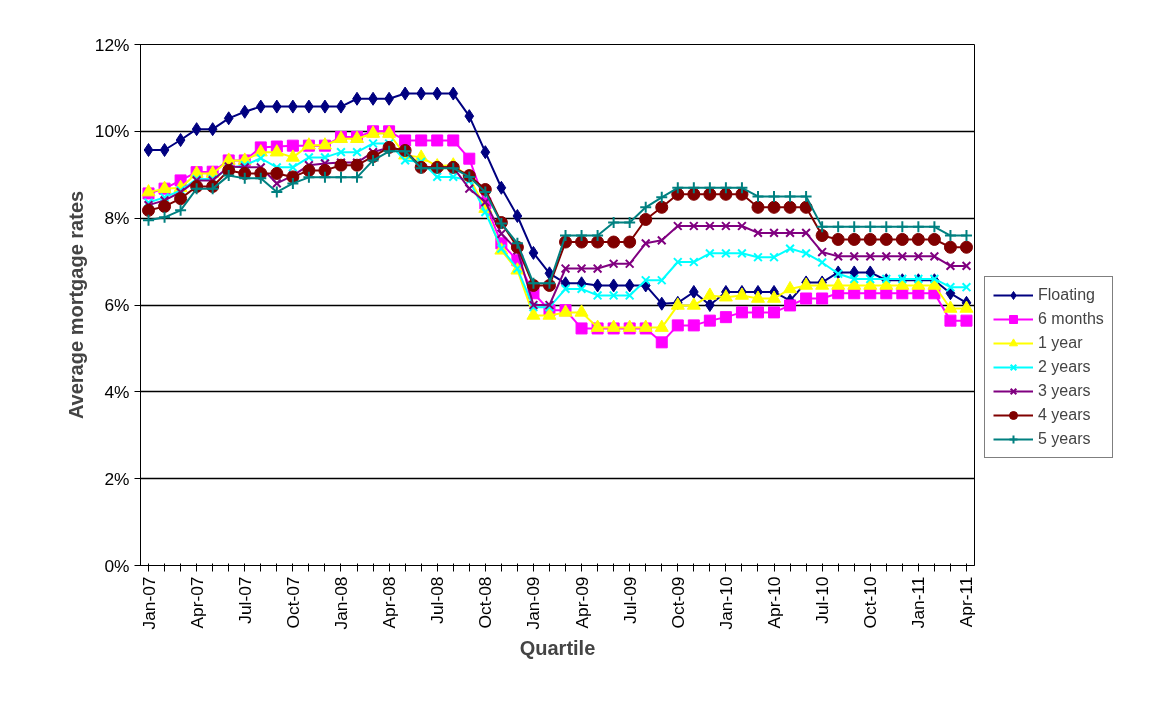  Describe the element at coordinates (117, 391) in the screenshot. I see `y-tick-label: 4%` at that location.